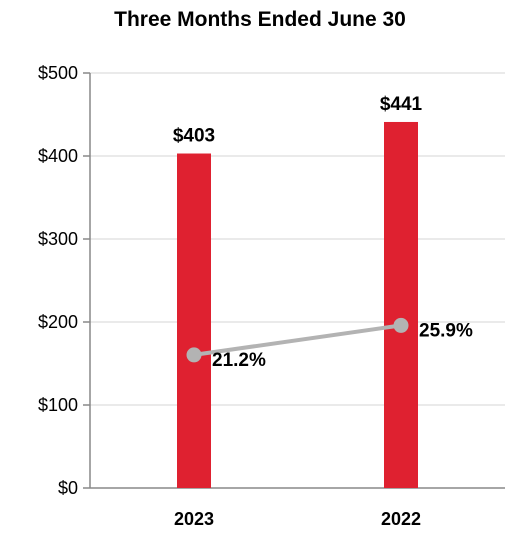  What do you see at coordinates (58, 239) in the screenshot?
I see `y-tick-label: $300` at bounding box center [58, 239].